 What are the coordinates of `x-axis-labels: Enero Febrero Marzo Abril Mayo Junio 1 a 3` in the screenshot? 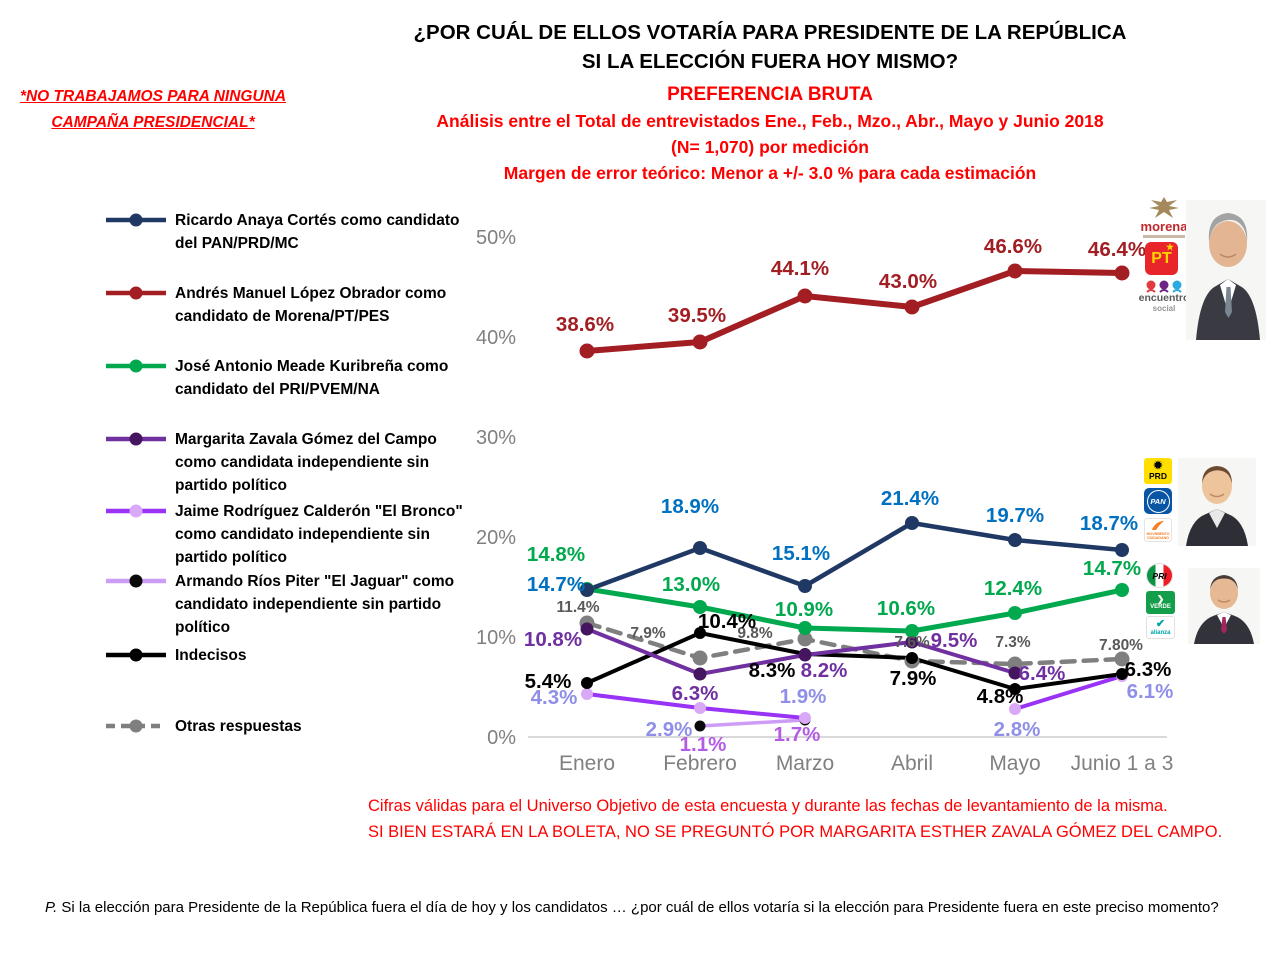 It's located at (866, 763).